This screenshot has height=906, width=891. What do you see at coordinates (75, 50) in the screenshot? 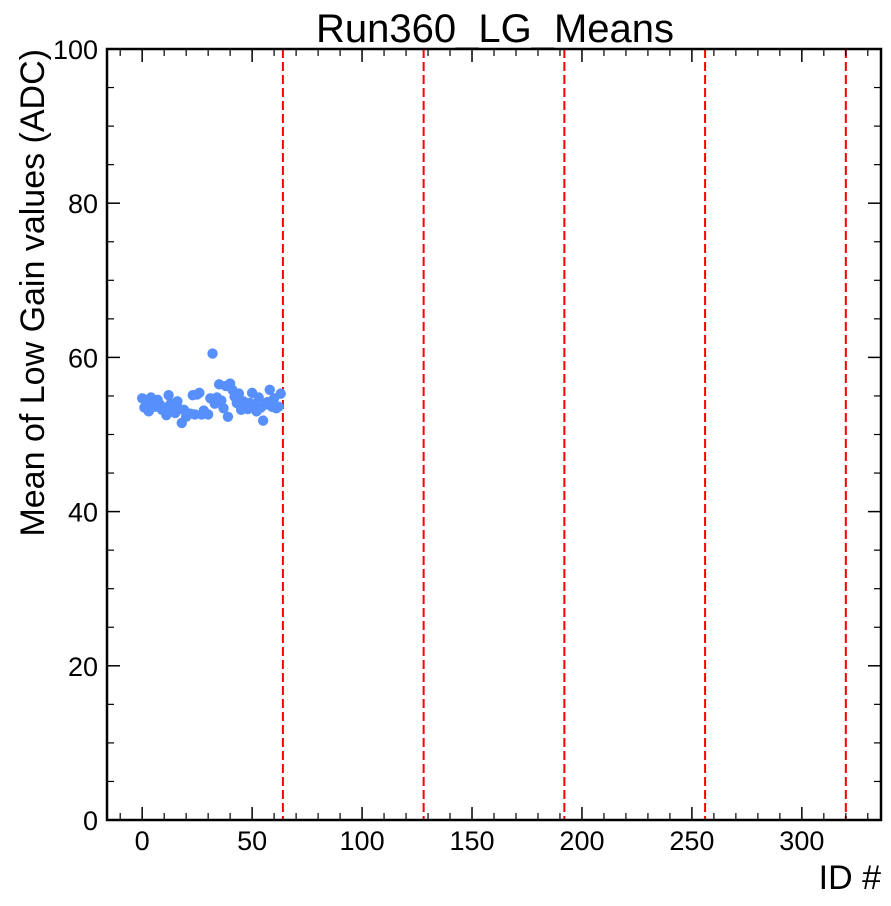
I see `y-tick-label: 100` at bounding box center [75, 50].